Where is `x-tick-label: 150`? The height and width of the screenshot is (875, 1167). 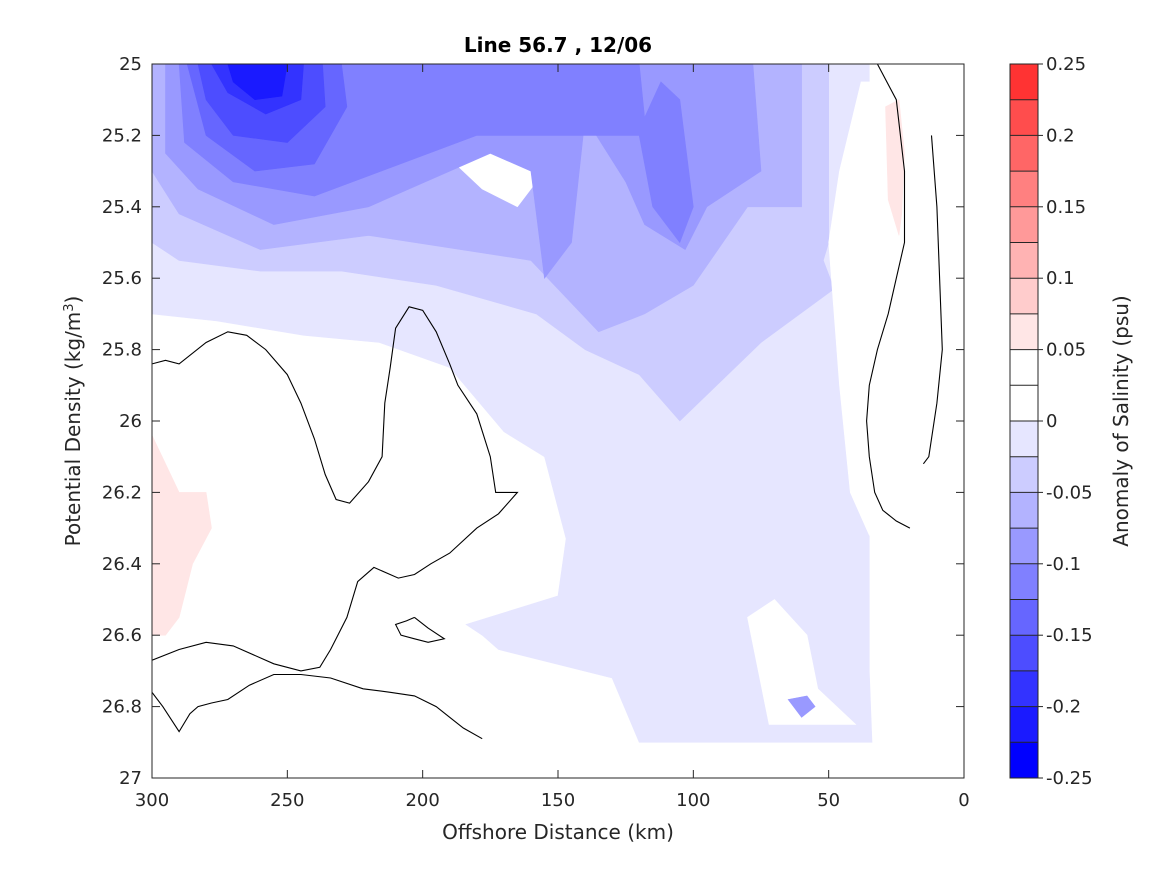
x-tick-label: 150 is located at coordinates (558, 800).